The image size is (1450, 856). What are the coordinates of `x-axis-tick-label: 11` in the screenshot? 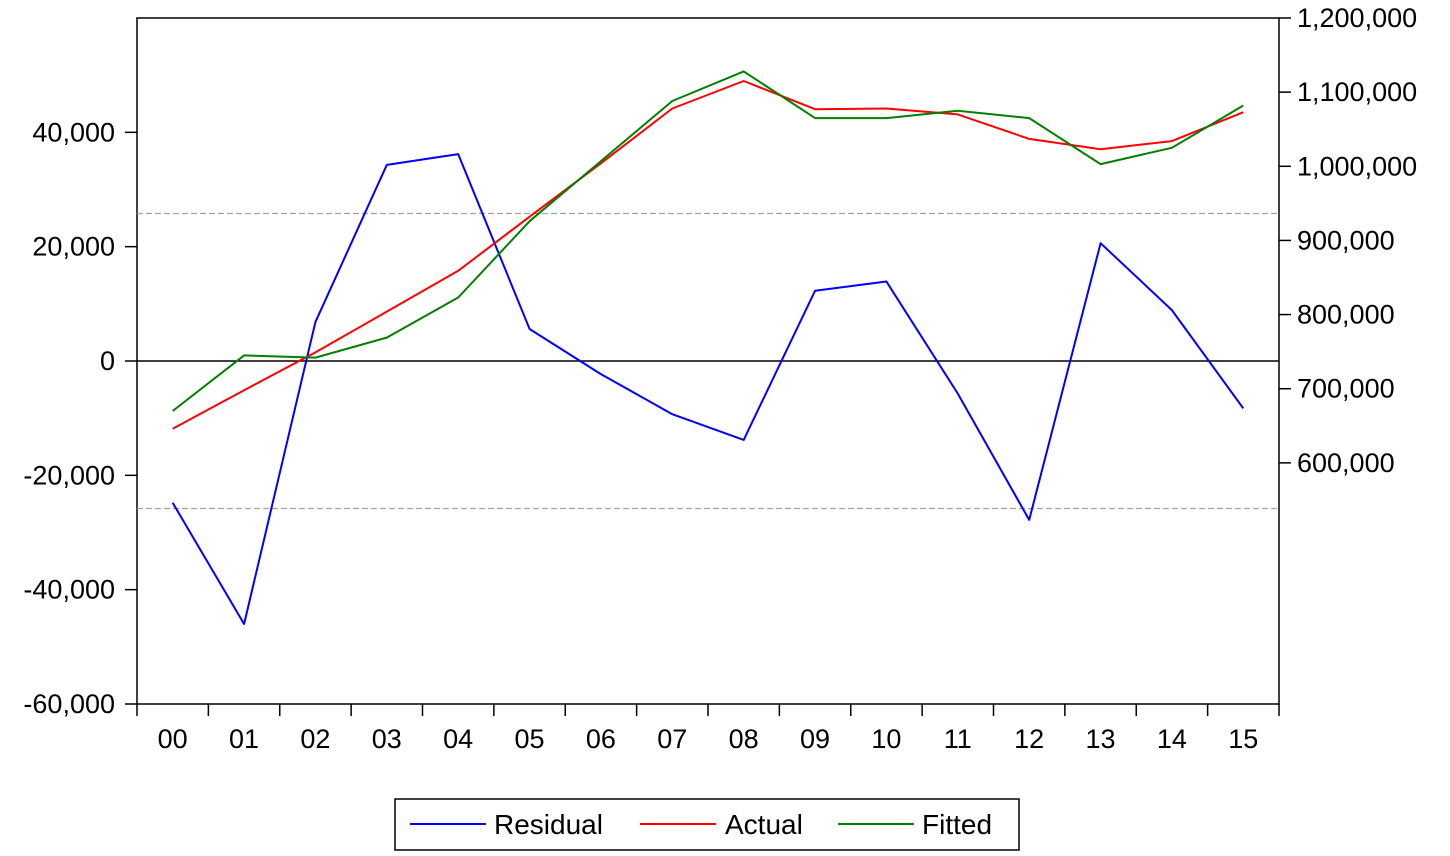 It's located at (958, 739).